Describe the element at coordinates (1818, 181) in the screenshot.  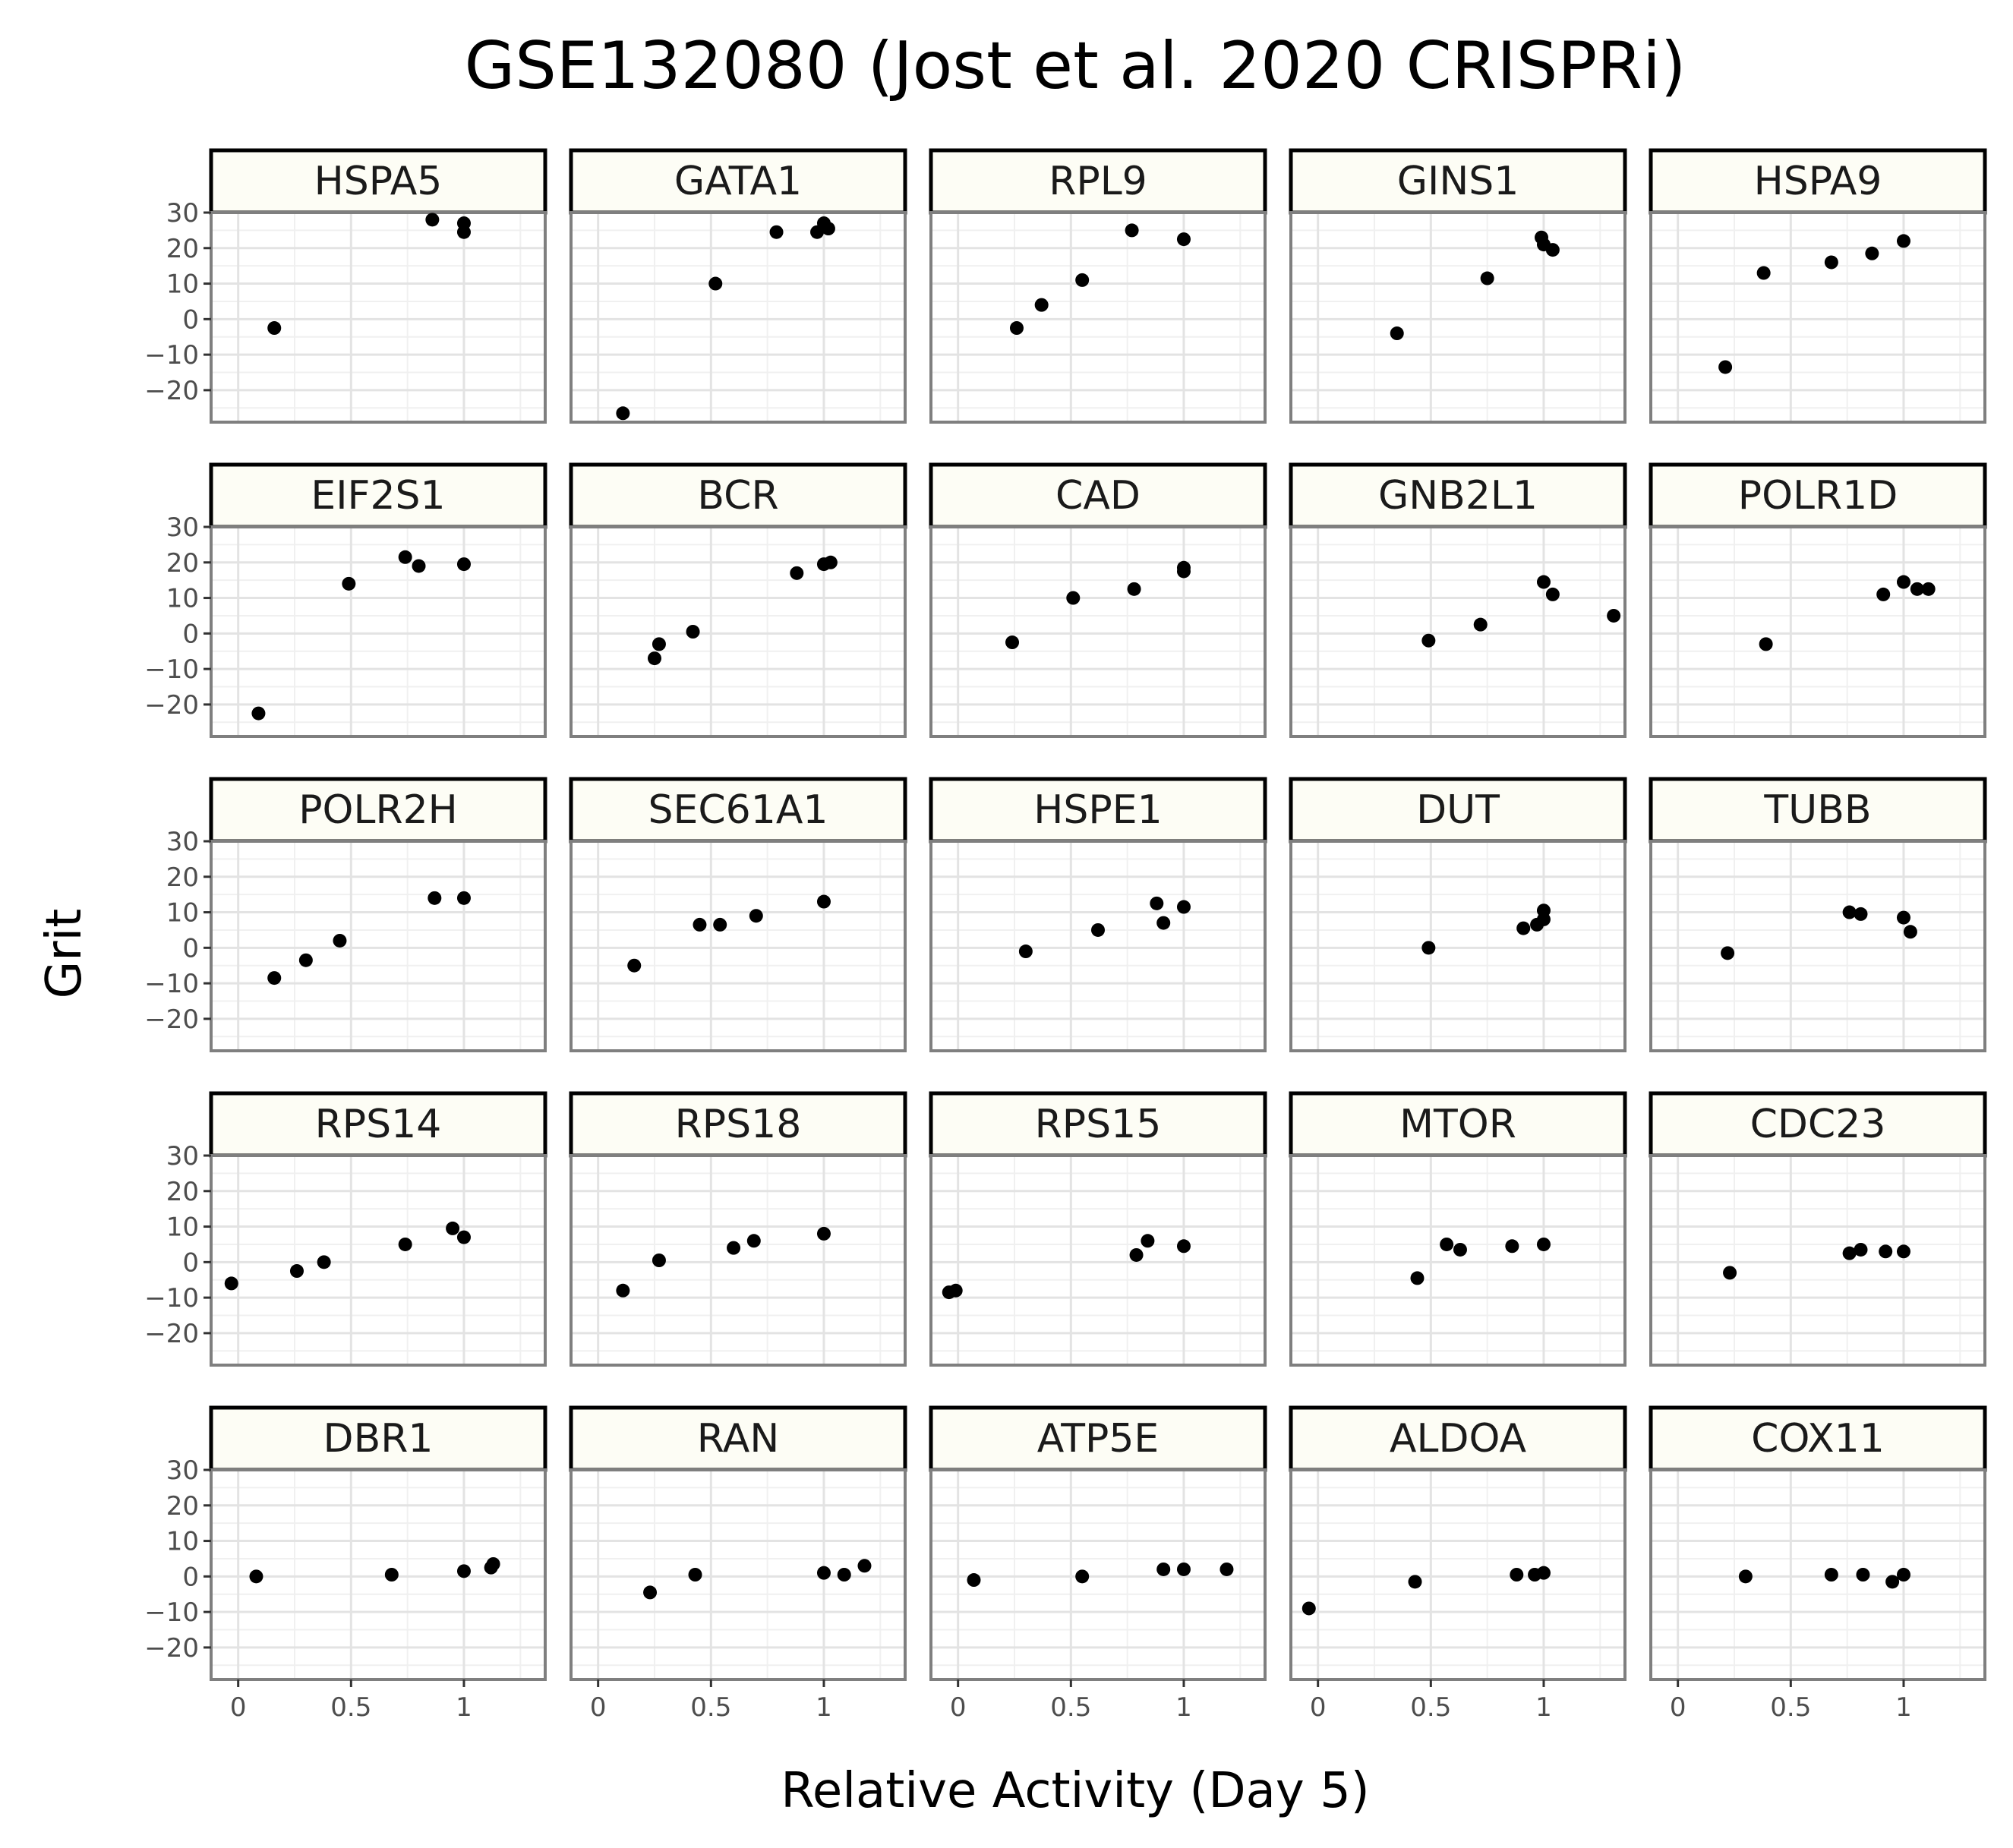
I see `facet-strip-label: HSPA9` at that location.